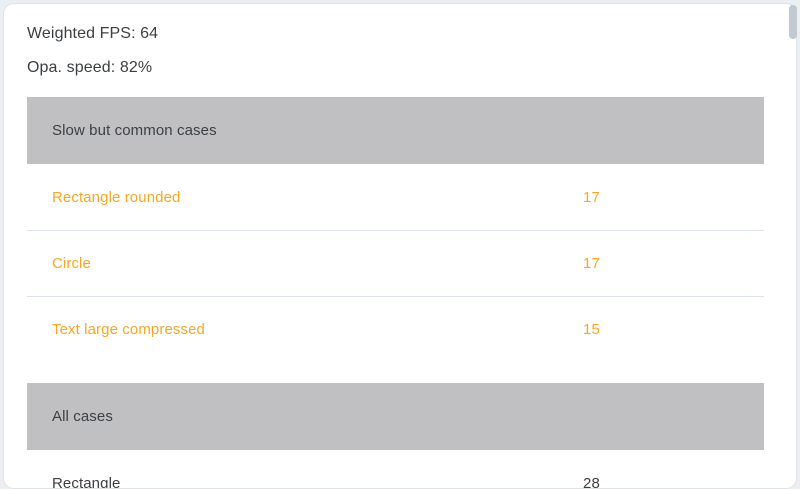 The image size is (800, 489). Describe the element at coordinates (90, 67) in the screenshot. I see `stat-opa-speed: Opa. speed: 82%` at that location.